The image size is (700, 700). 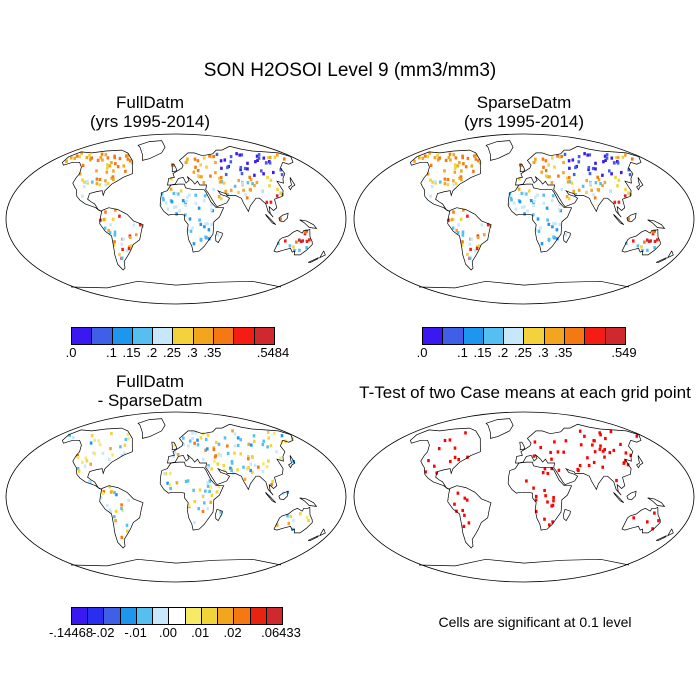 What do you see at coordinates (535, 622) in the screenshot?
I see `significance-note: Cells are significant at 0.1 level` at bounding box center [535, 622].